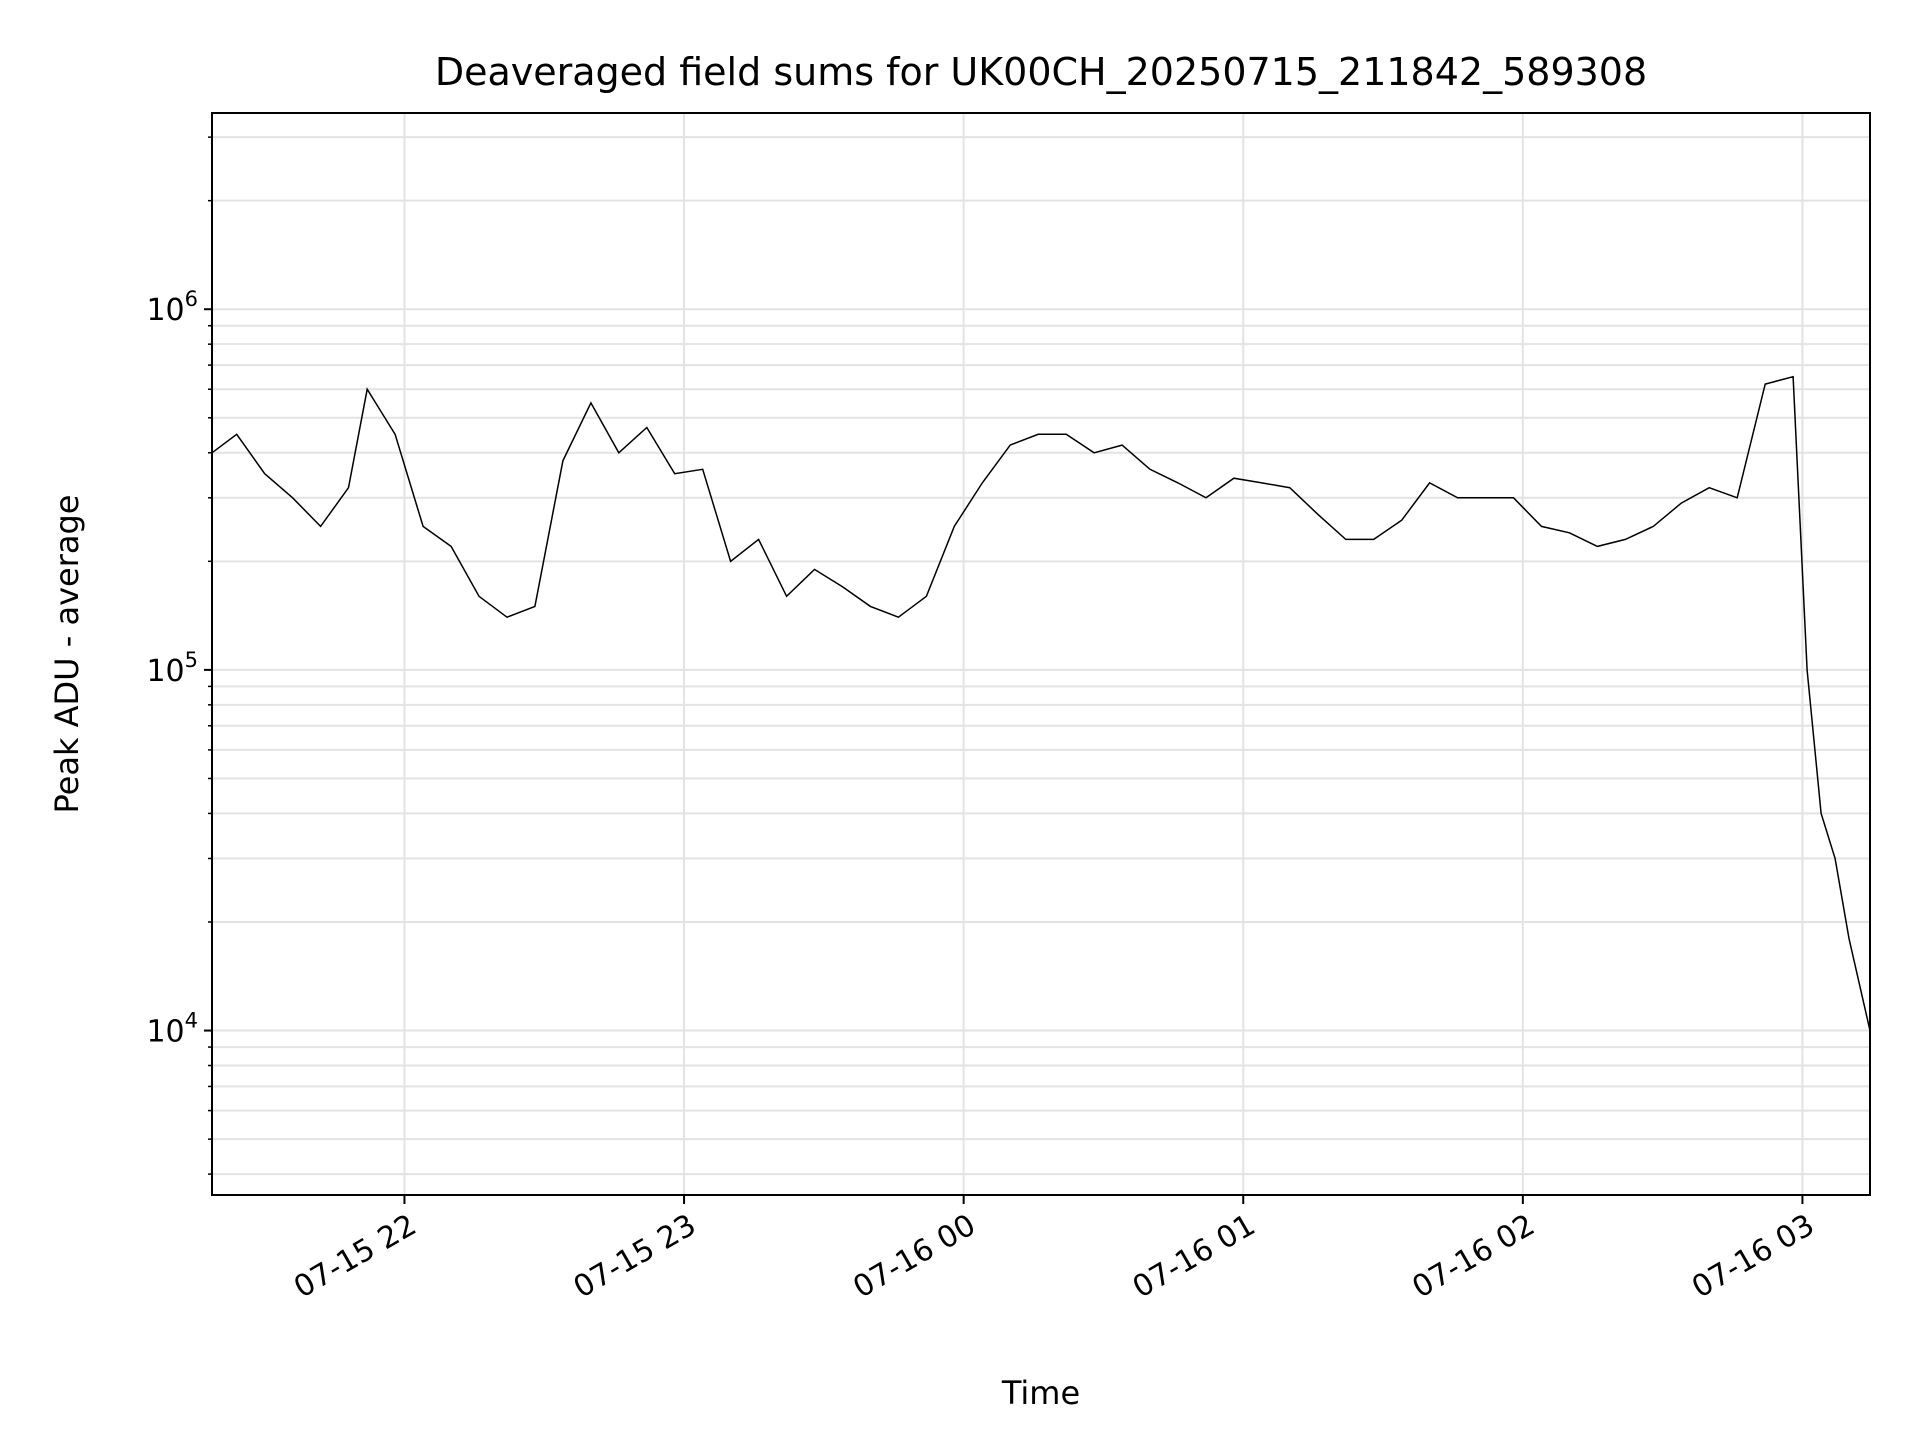 The image size is (1920, 1440). What do you see at coordinates (172, 668) in the screenshot?
I see `y-tick-label: 10⁵` at bounding box center [172, 668].